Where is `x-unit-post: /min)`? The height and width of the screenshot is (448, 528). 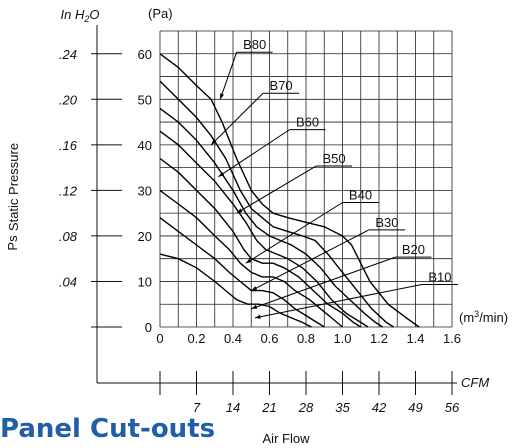
x-unit-post: /min) is located at coordinates (493, 317).